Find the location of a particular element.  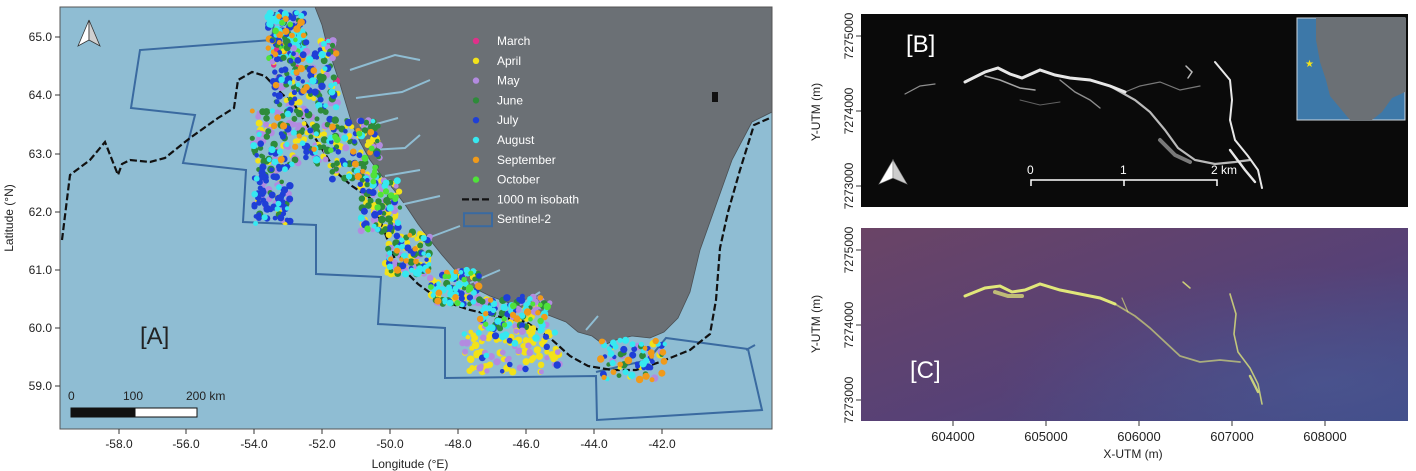

panel-c-y-ticks: 7275000 7274000 7273000 is located at coordinates (851, 324).